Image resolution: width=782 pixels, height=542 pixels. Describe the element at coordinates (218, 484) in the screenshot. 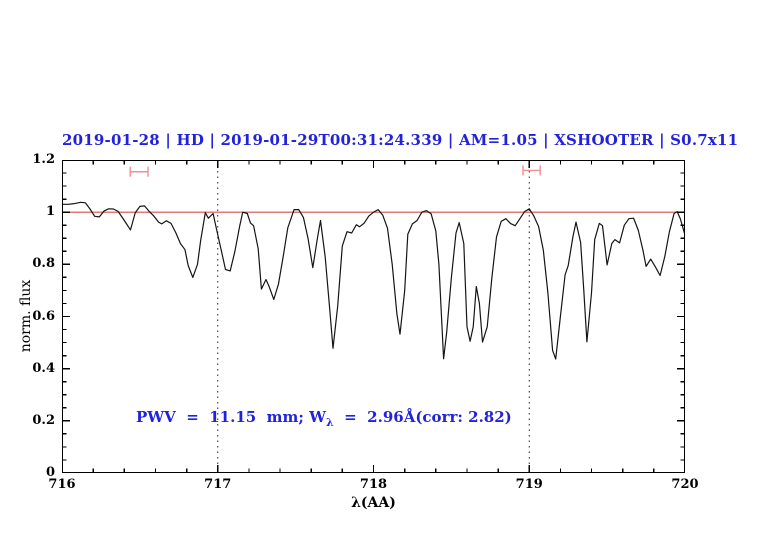

I see `x-tick-label: 717` at that location.